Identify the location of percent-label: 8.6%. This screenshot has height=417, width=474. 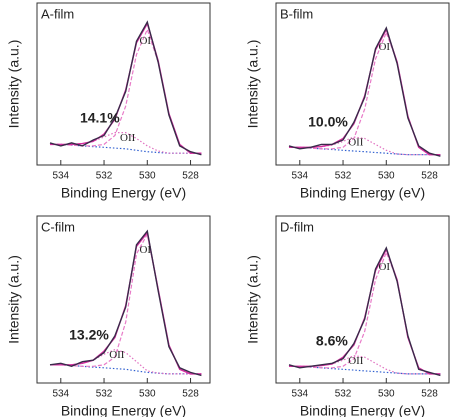
(332, 340).